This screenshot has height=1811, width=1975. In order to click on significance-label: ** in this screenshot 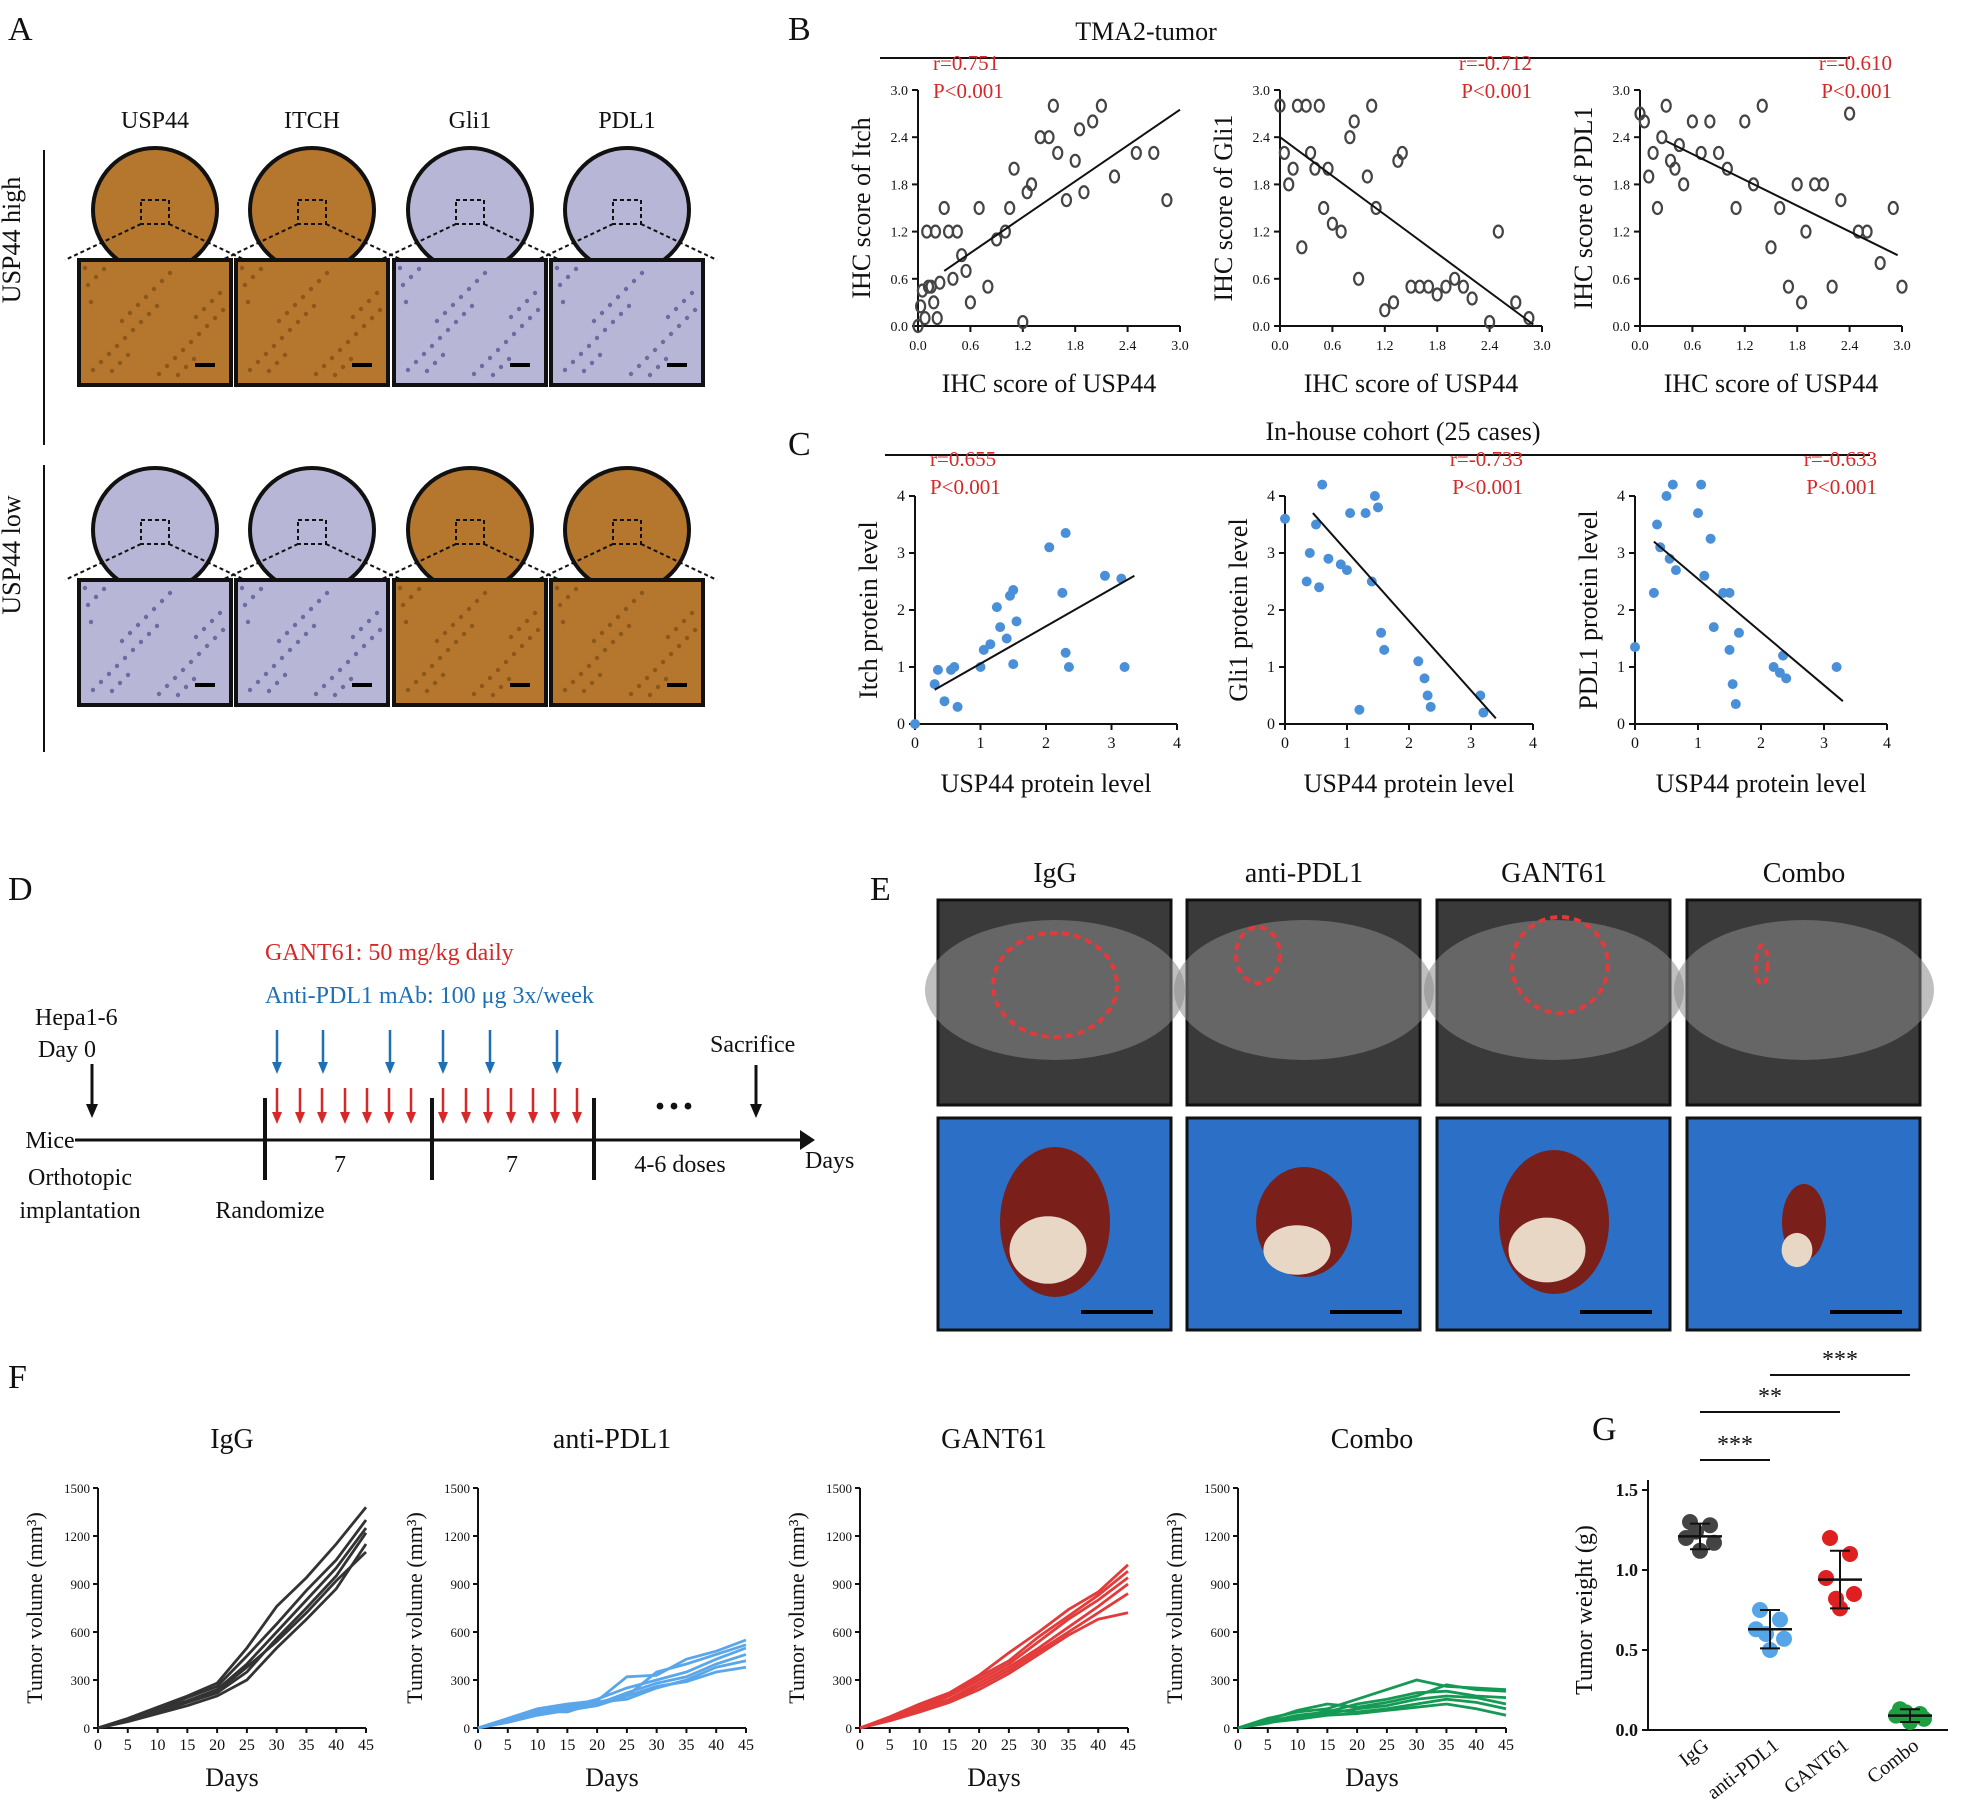, I will do `click(1770, 1397)`.